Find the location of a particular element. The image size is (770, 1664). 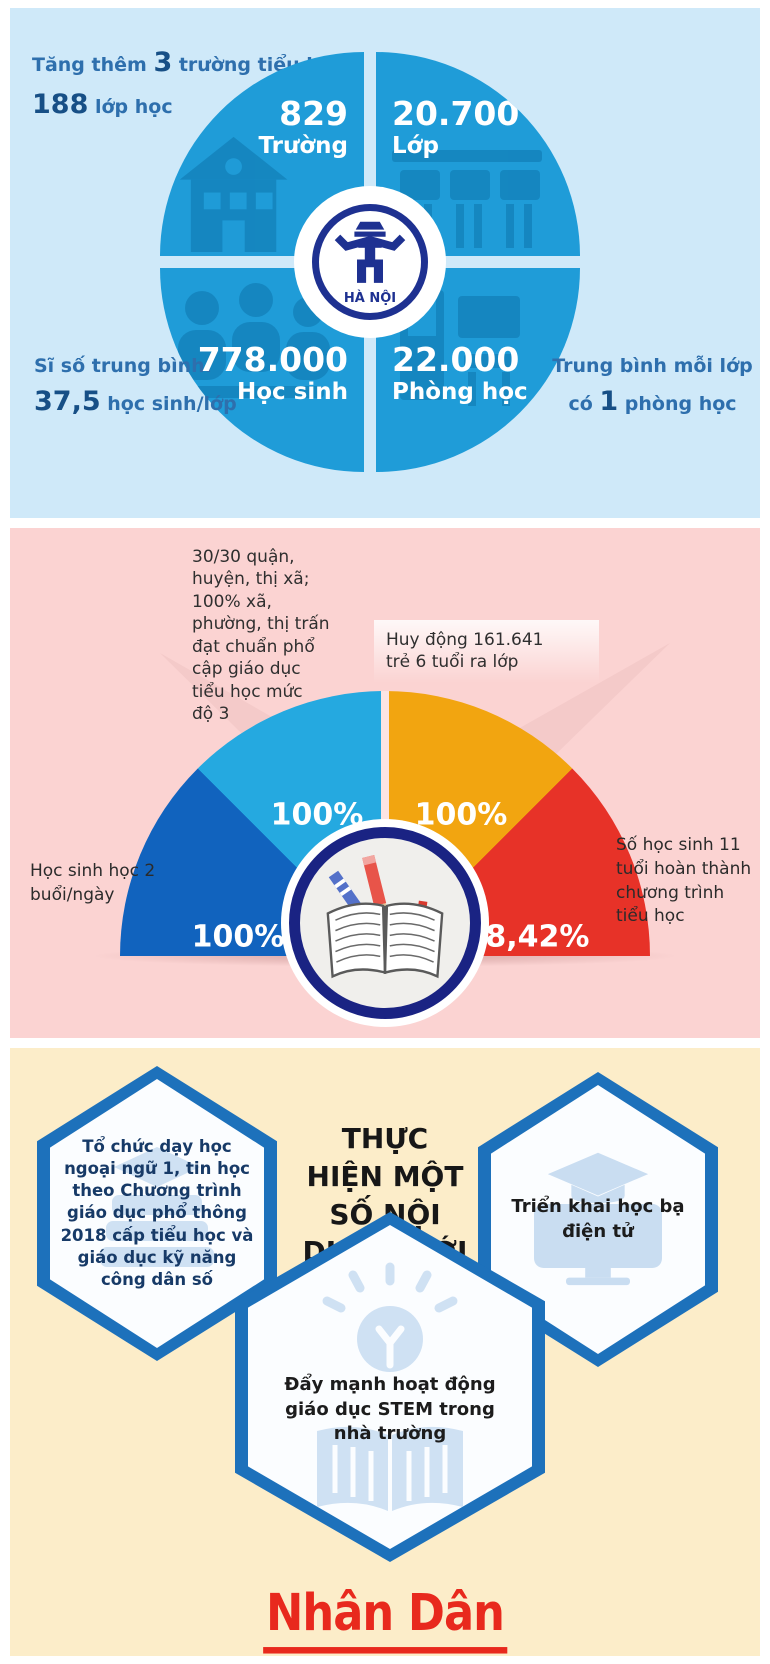

note-number: 3 is located at coordinates (163, 62).